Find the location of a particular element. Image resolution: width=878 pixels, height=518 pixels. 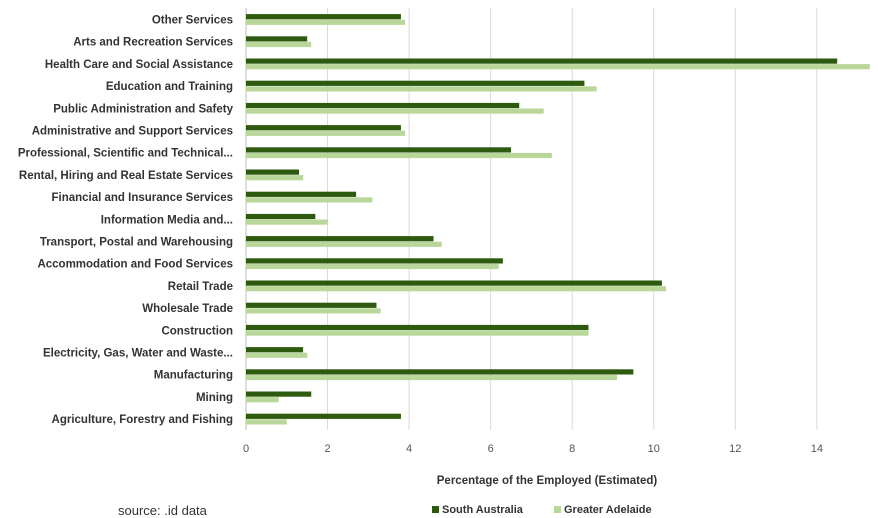

x-tick-label: 6 is located at coordinates (491, 449).